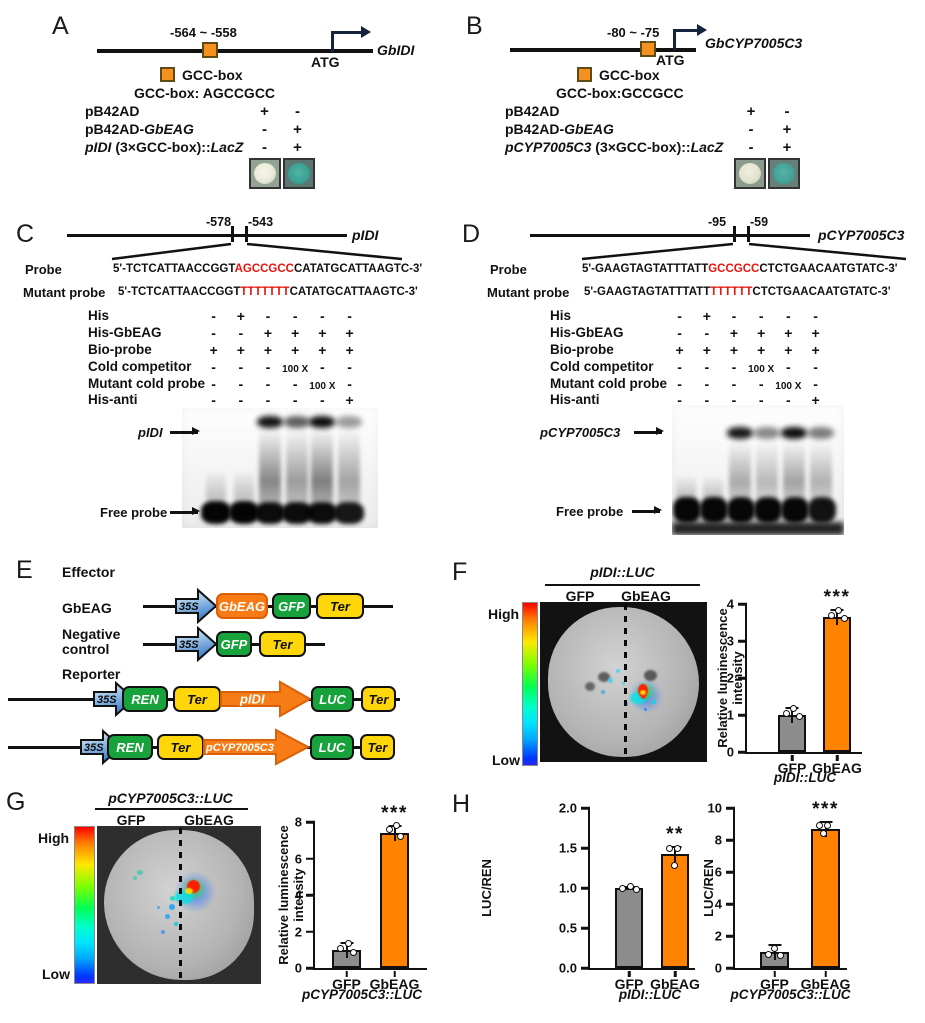  I want to click on c-emsa-row-his: His - + - - - -, so click(220, 316).